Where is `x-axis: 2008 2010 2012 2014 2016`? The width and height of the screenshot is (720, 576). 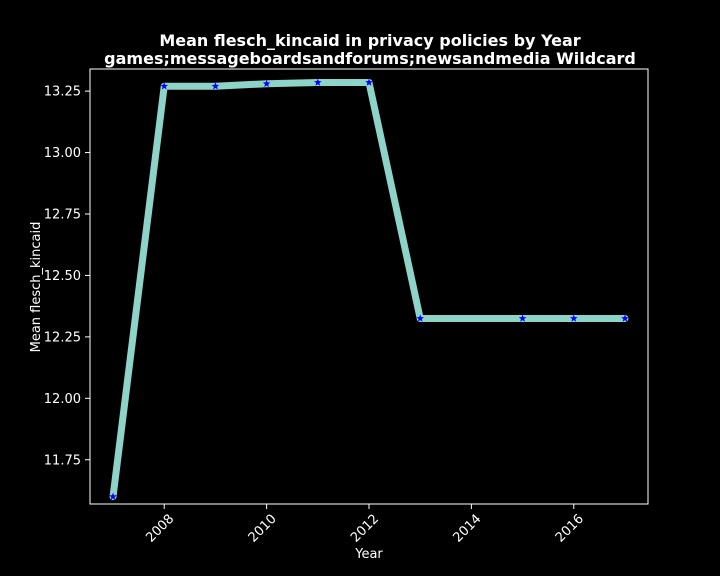
x-axis: 2008 2010 2012 2014 2016 is located at coordinates (365, 525).